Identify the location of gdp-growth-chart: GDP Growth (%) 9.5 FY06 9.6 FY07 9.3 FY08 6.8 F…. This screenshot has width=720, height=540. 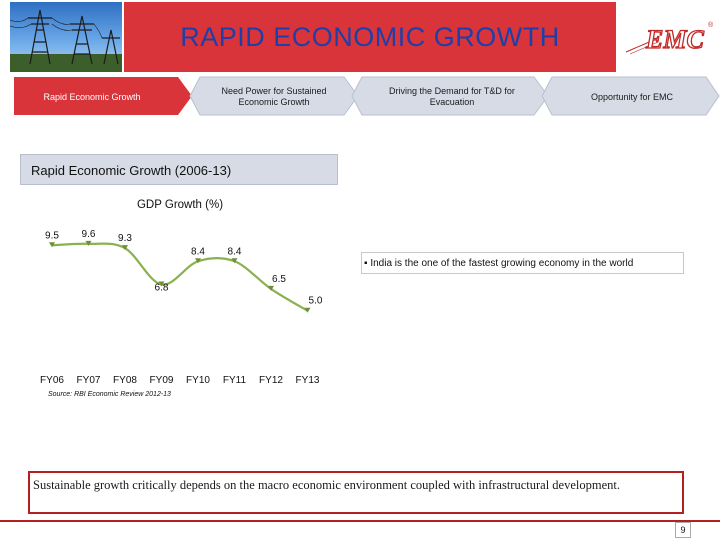
(181, 298).